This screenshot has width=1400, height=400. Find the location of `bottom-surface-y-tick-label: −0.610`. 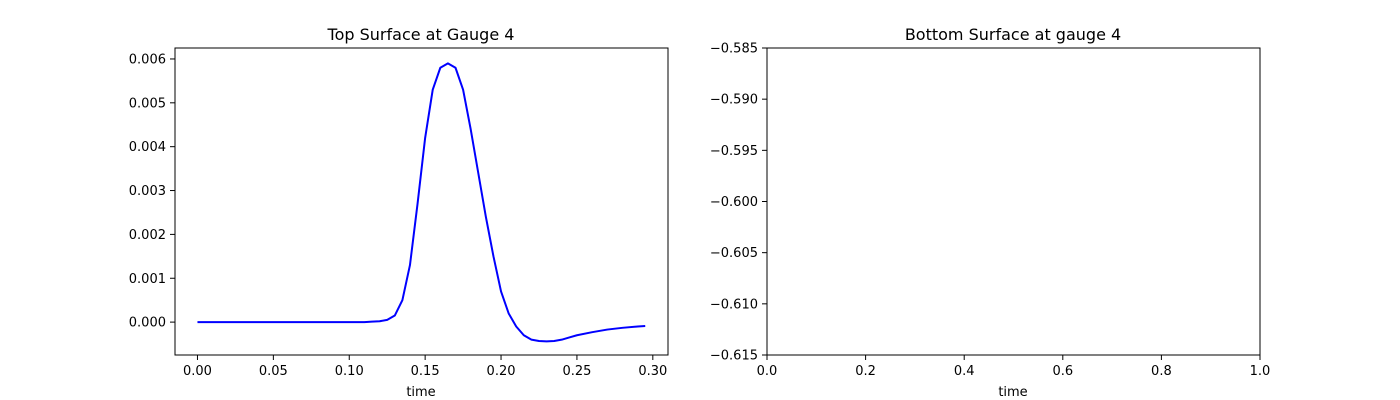

bottom-surface-y-tick-label: −0.610 is located at coordinates (734, 304).